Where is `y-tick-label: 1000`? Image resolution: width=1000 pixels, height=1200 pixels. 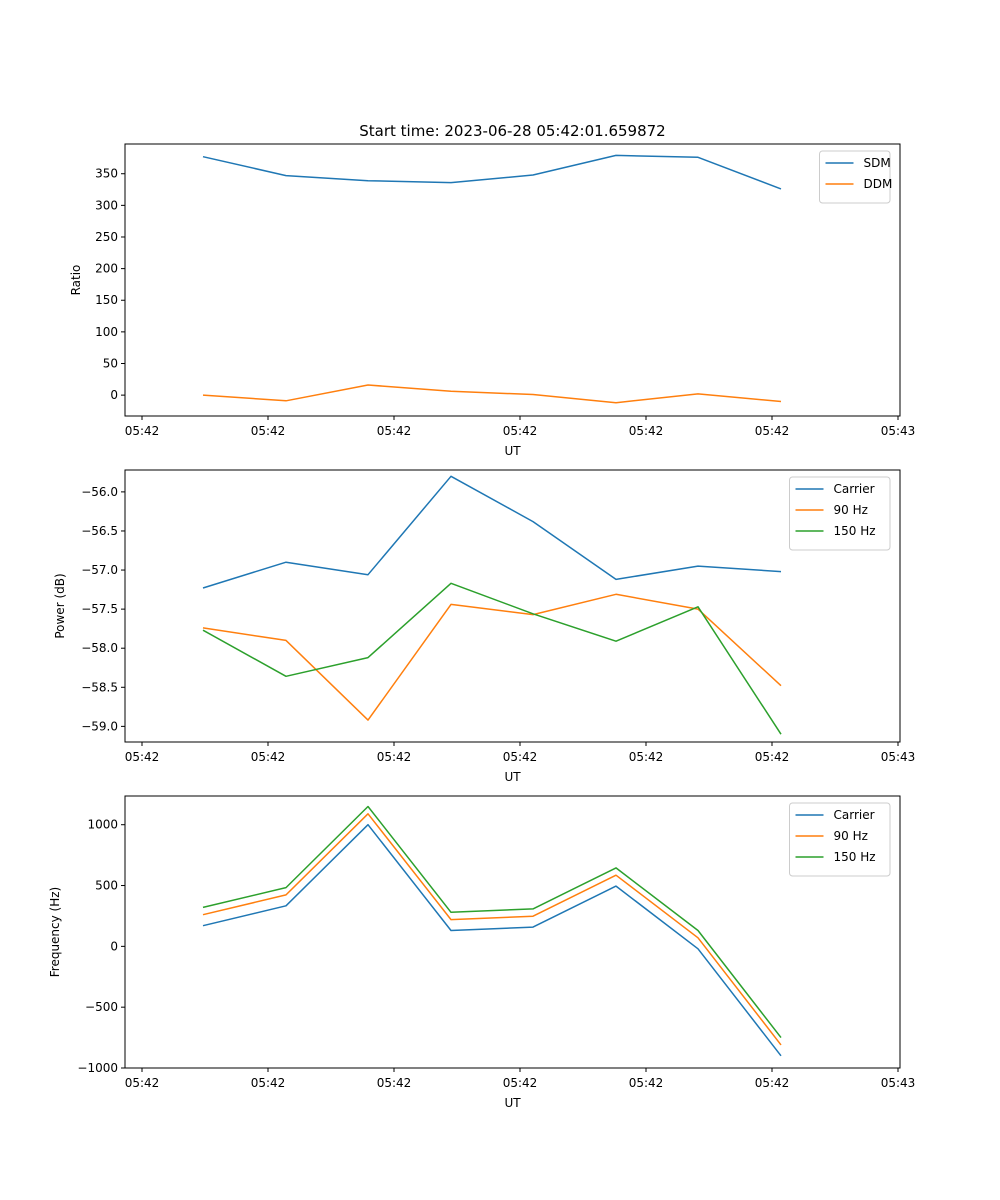 y-tick-label: 1000 is located at coordinates (102, 825).